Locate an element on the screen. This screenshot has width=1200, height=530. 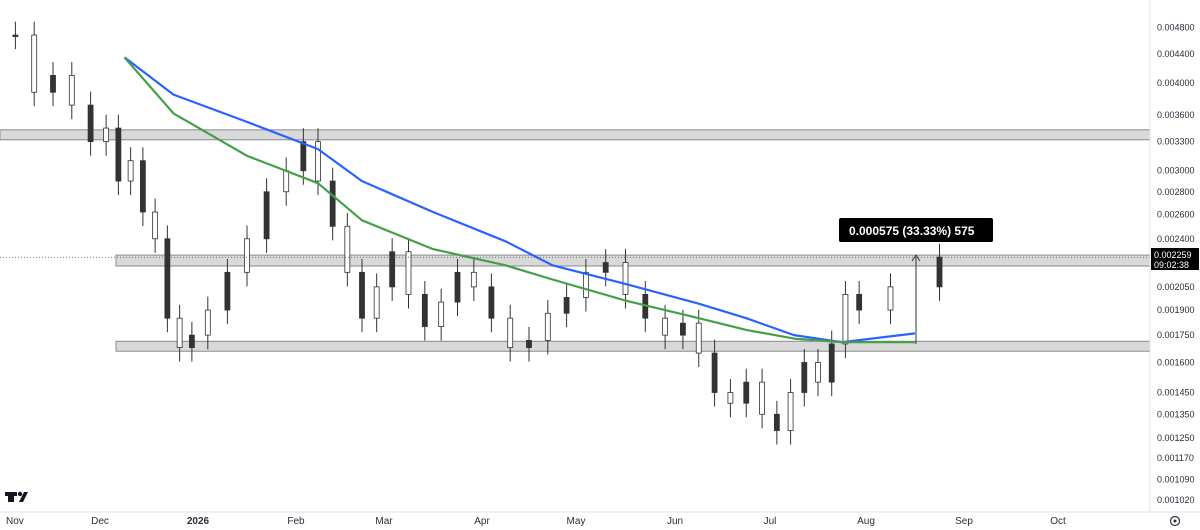
price-tick-12: 0.001750 is located at coordinates (1176, 335).